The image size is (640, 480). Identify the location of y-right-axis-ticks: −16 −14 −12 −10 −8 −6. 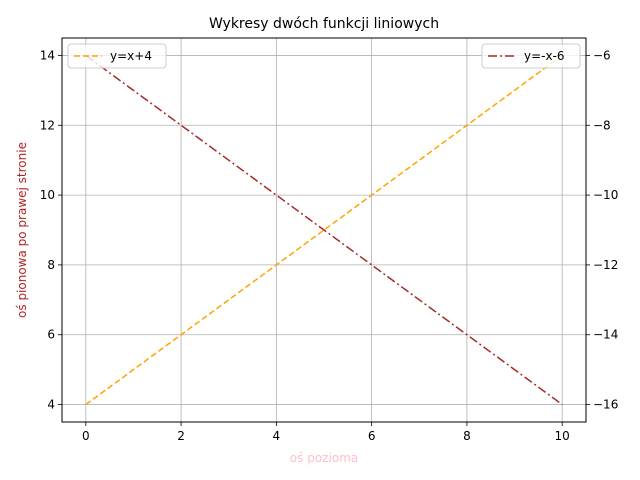
(602, 230).